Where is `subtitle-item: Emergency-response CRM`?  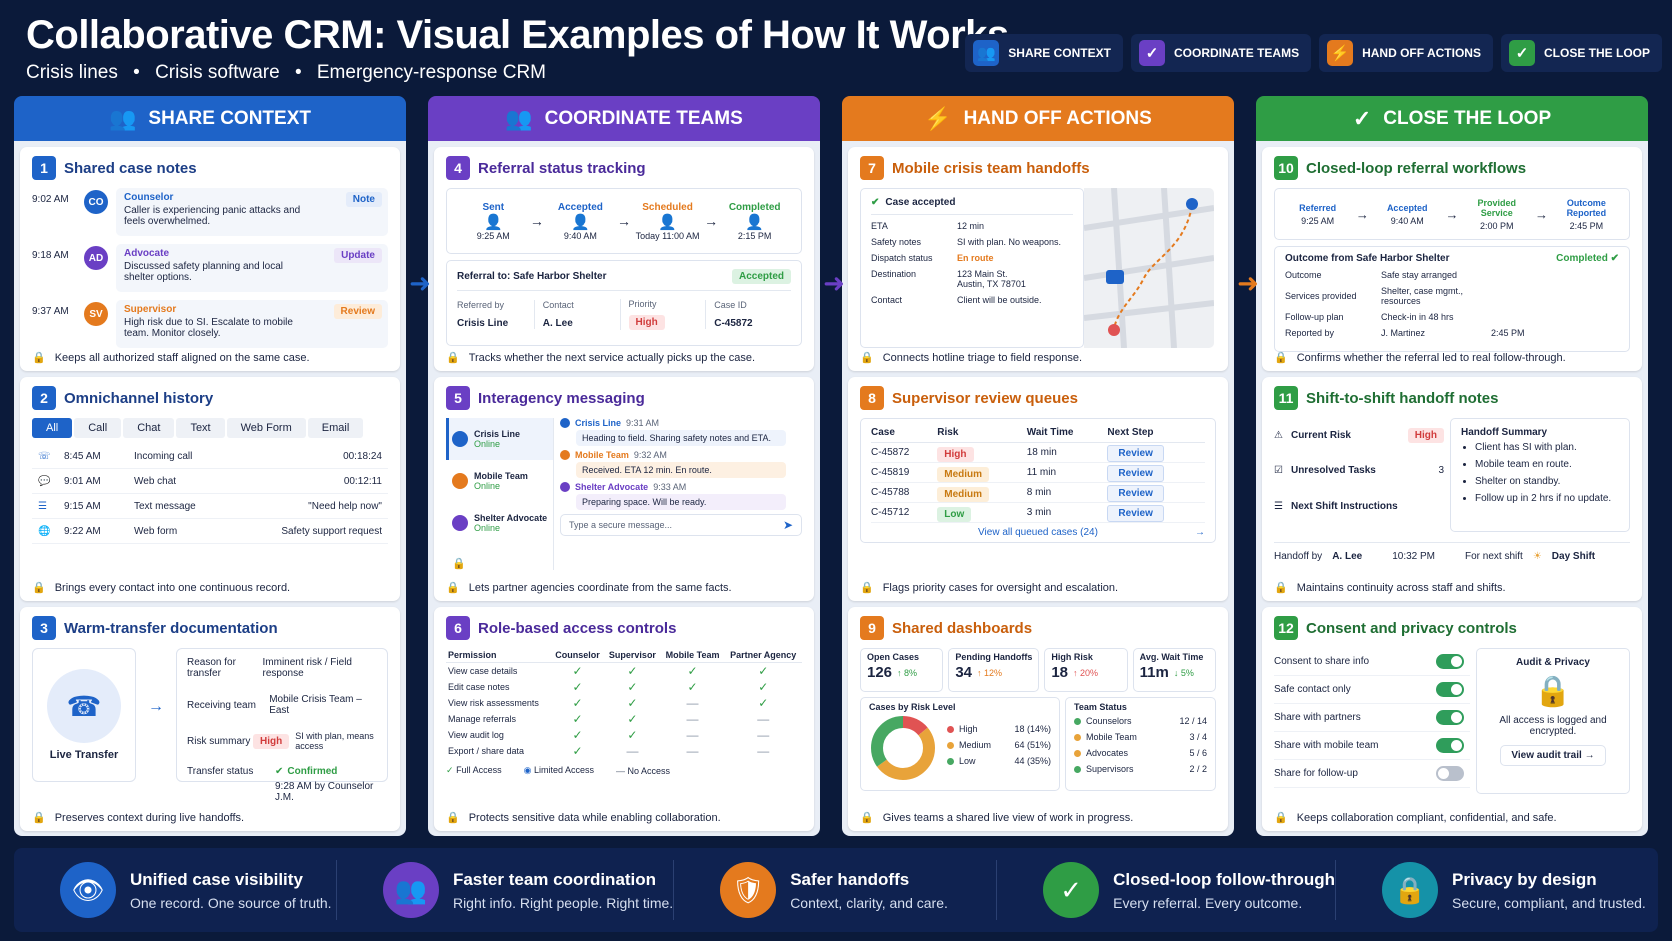
subtitle-item: Emergency-response CRM is located at coordinates (431, 72).